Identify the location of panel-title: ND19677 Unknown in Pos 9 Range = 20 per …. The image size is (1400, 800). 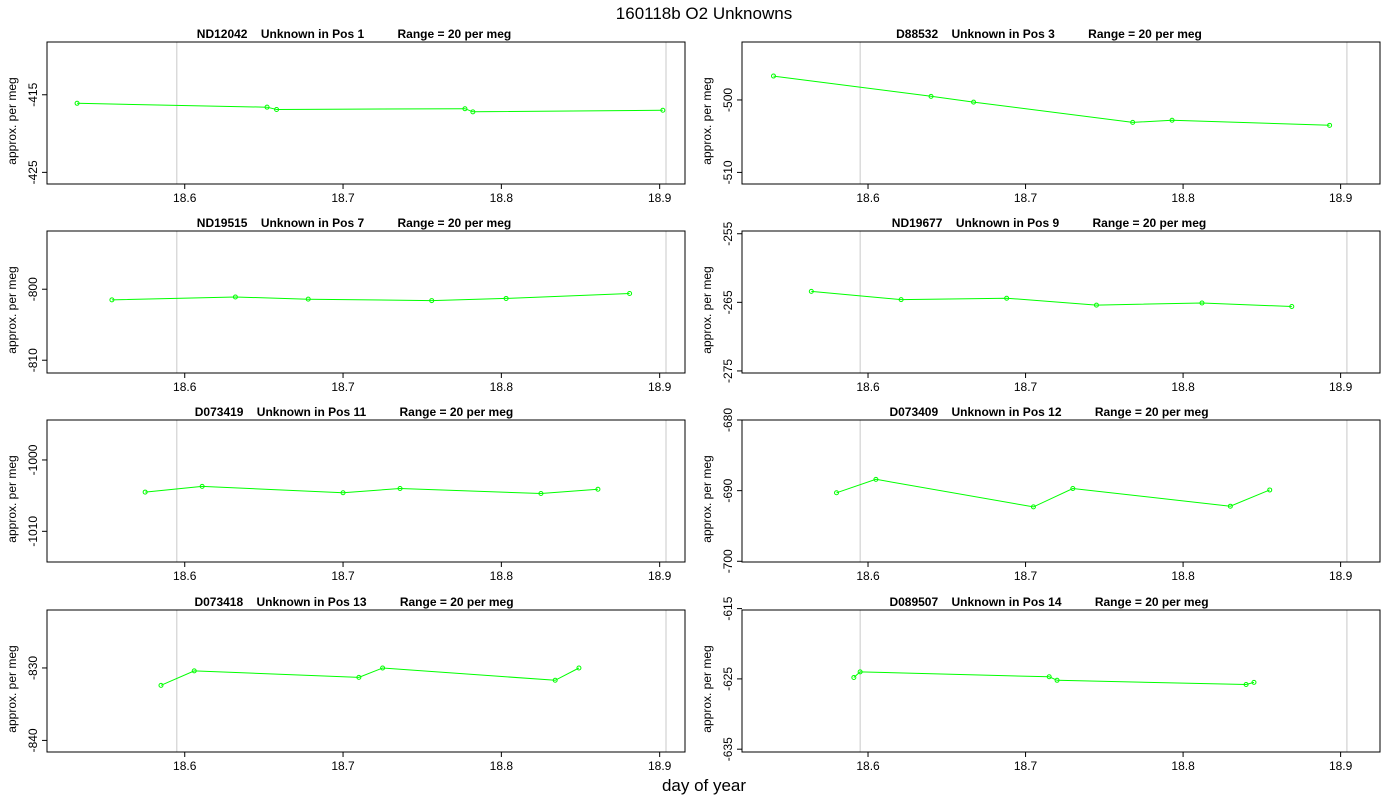
(1049, 223).